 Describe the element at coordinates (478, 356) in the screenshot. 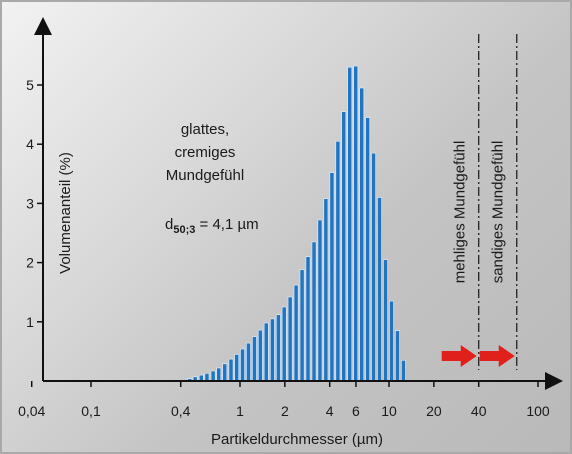

I see `red-arrows` at that location.